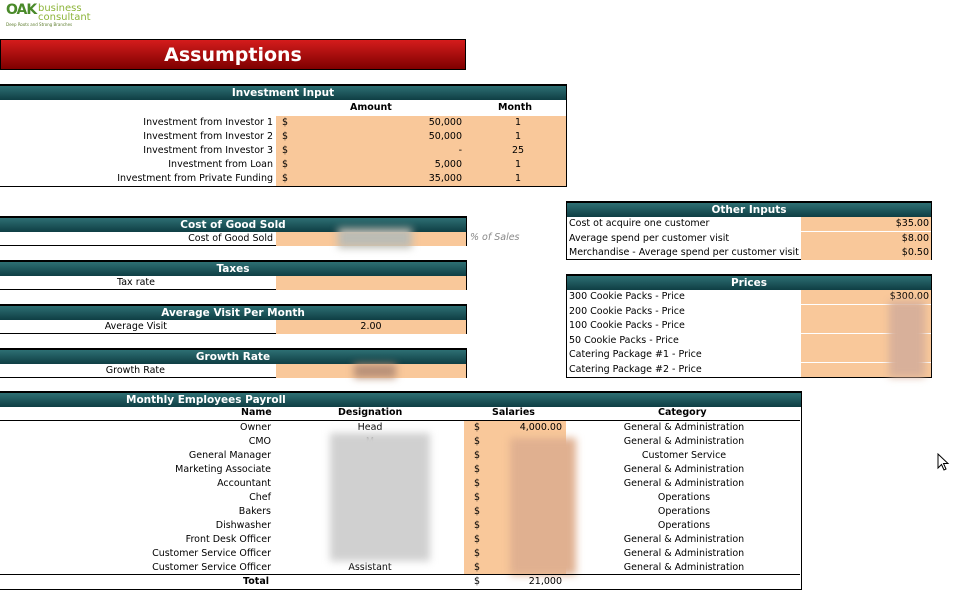  I want to click on salaries-column-header: Salaries, so click(513, 412).